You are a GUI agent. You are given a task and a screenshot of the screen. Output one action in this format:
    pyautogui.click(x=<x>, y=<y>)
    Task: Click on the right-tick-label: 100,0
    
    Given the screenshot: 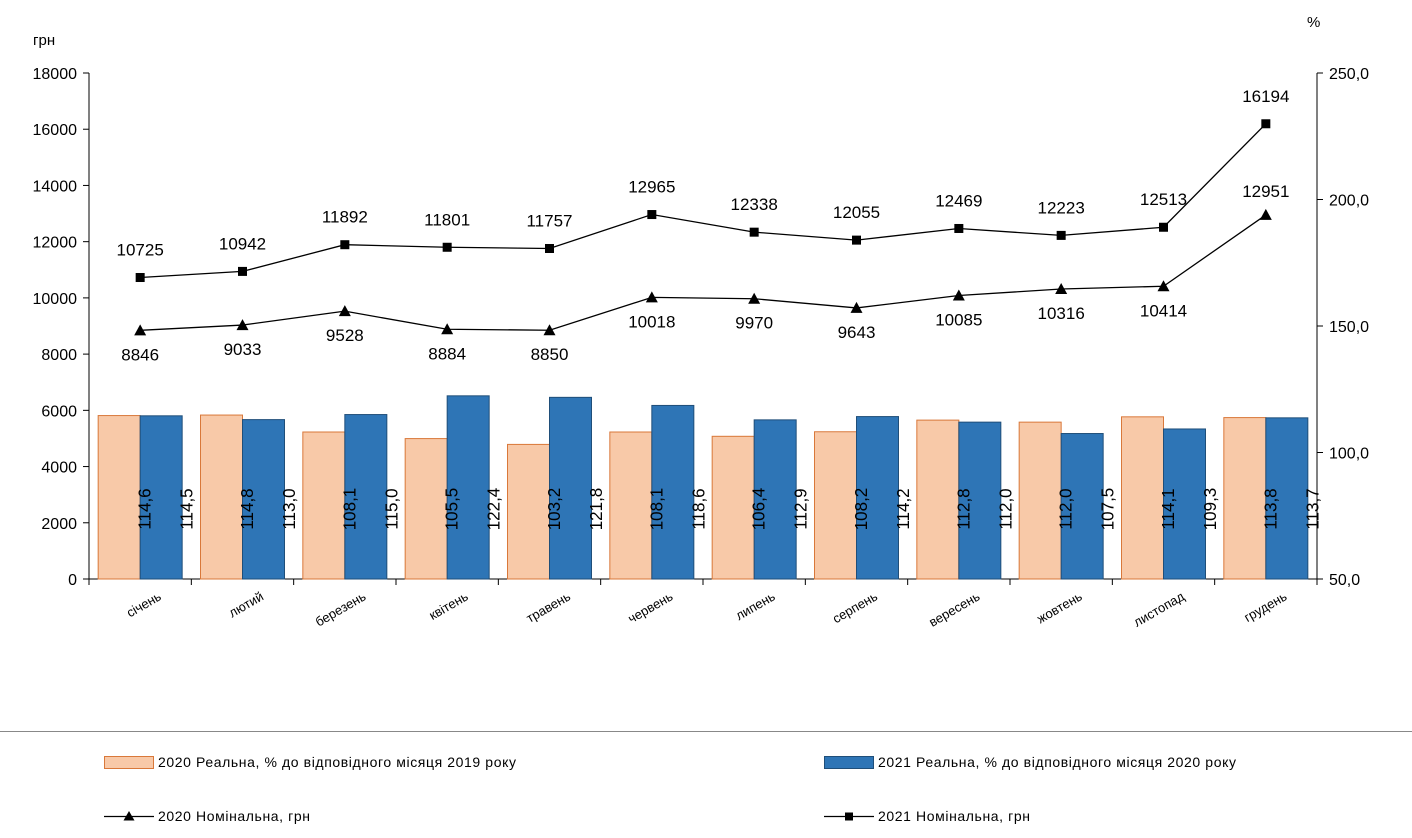 What is the action you would take?
    pyautogui.click(x=1349, y=454)
    